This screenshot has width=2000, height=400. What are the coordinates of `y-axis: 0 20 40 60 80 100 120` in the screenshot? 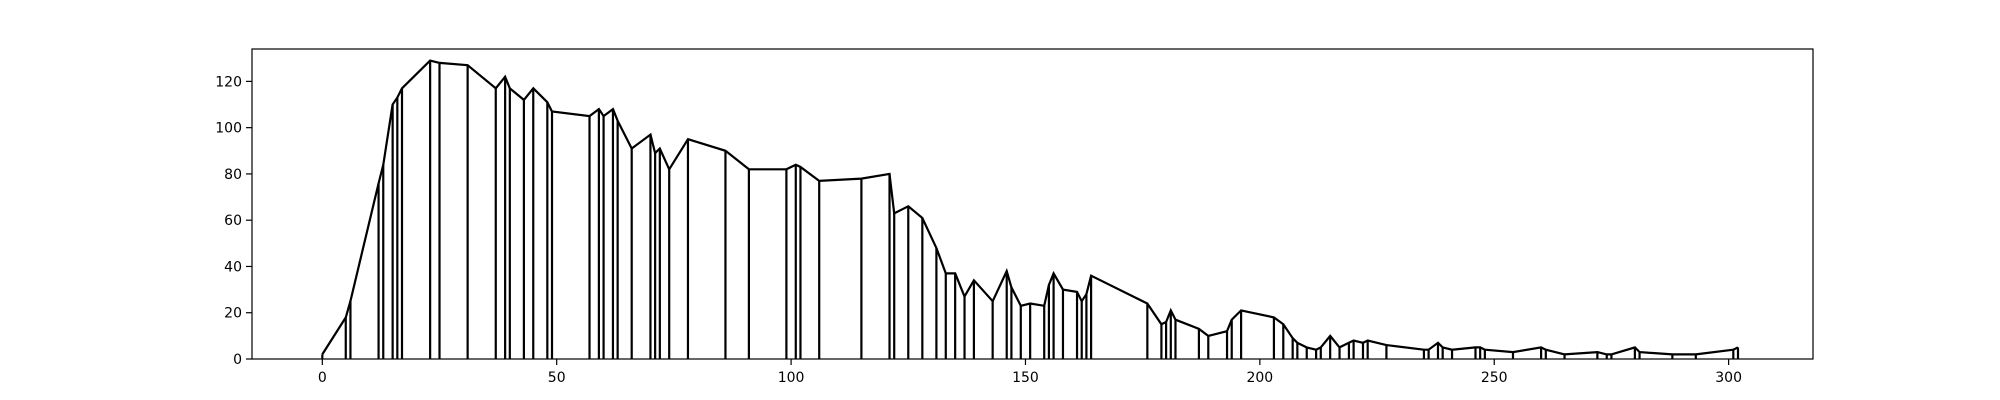 It's located at (233, 221).